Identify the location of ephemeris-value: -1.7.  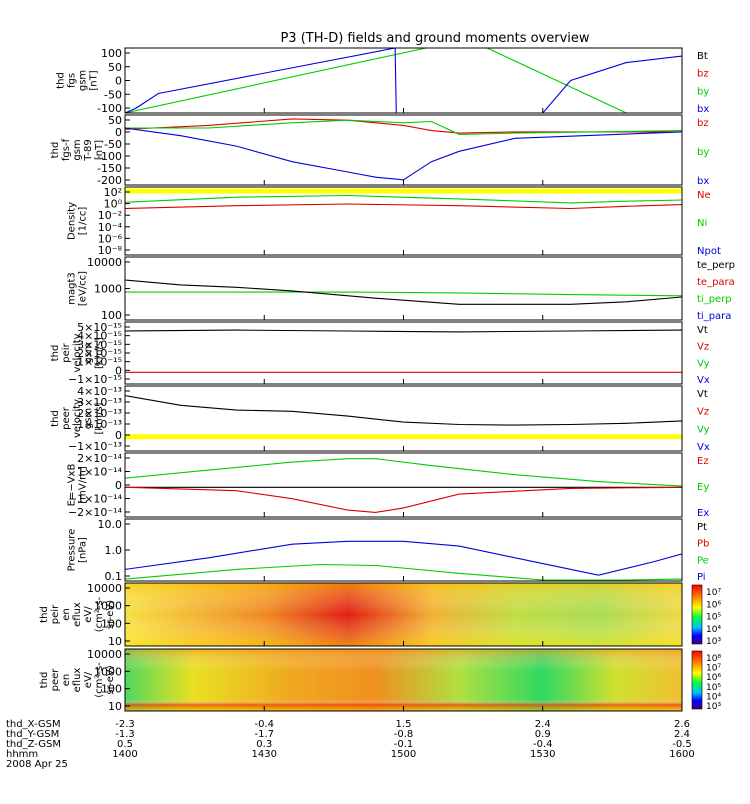
(264, 734).